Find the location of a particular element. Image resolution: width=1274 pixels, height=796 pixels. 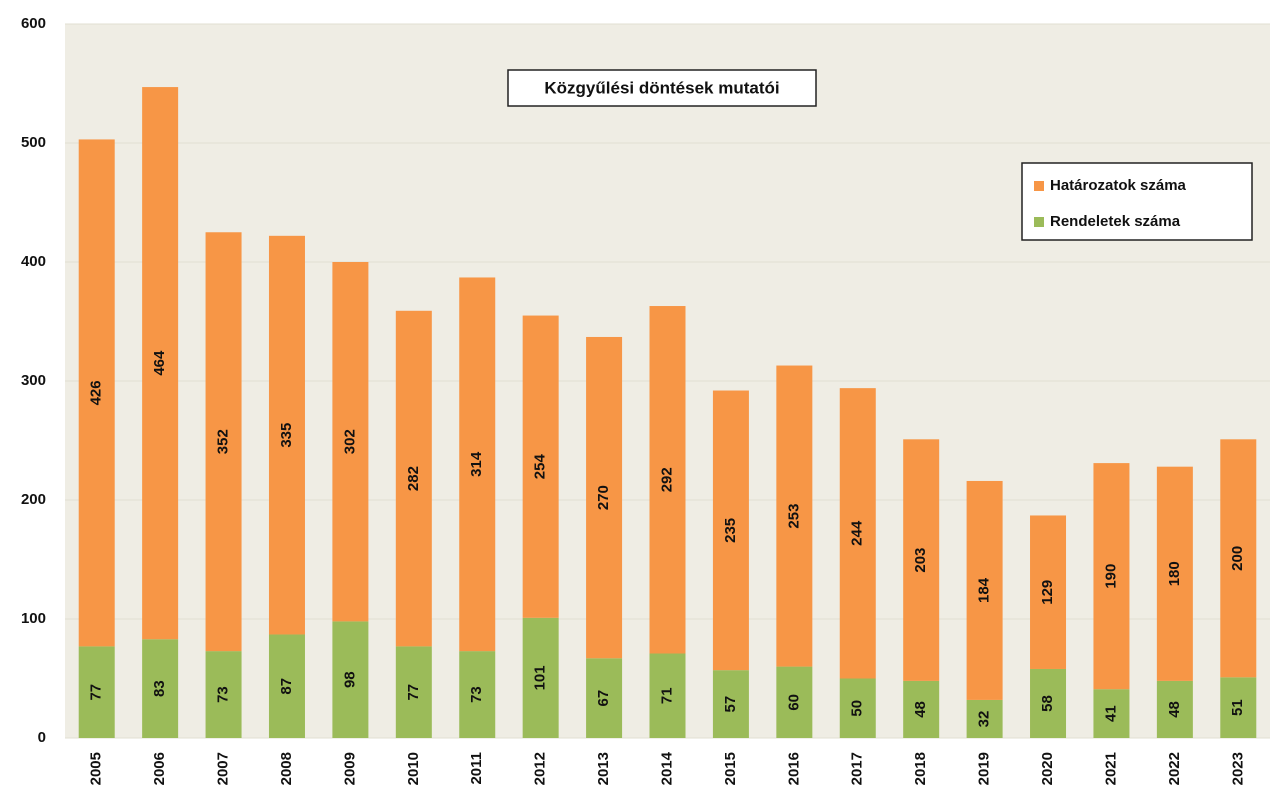

data-label: 57 is located at coordinates (730, 704).